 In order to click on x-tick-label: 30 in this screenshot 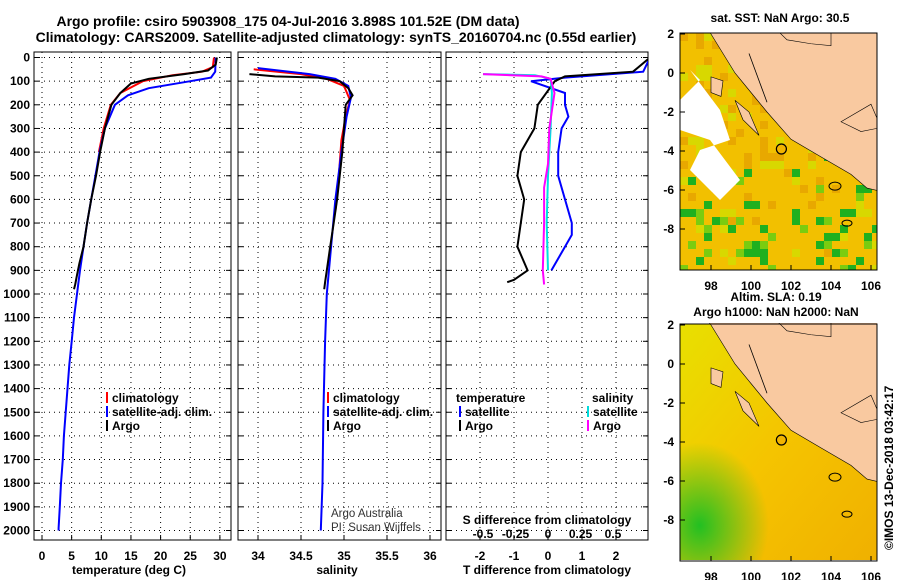, I will do `click(220, 556)`.